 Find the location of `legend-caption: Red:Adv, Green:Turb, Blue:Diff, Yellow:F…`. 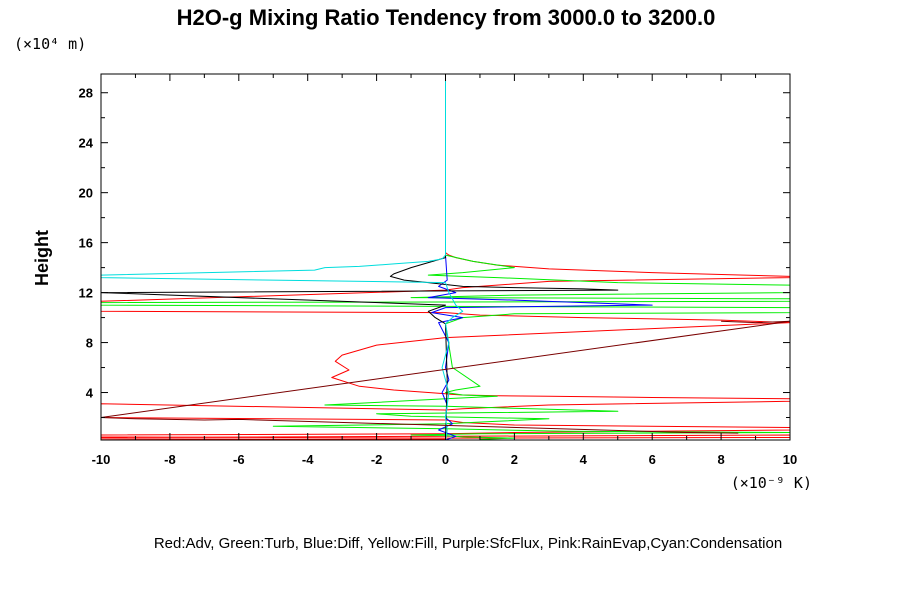

legend-caption: Red:Adv, Green:Turb, Blue:Diff, Yellow:F… is located at coordinates (468, 543).